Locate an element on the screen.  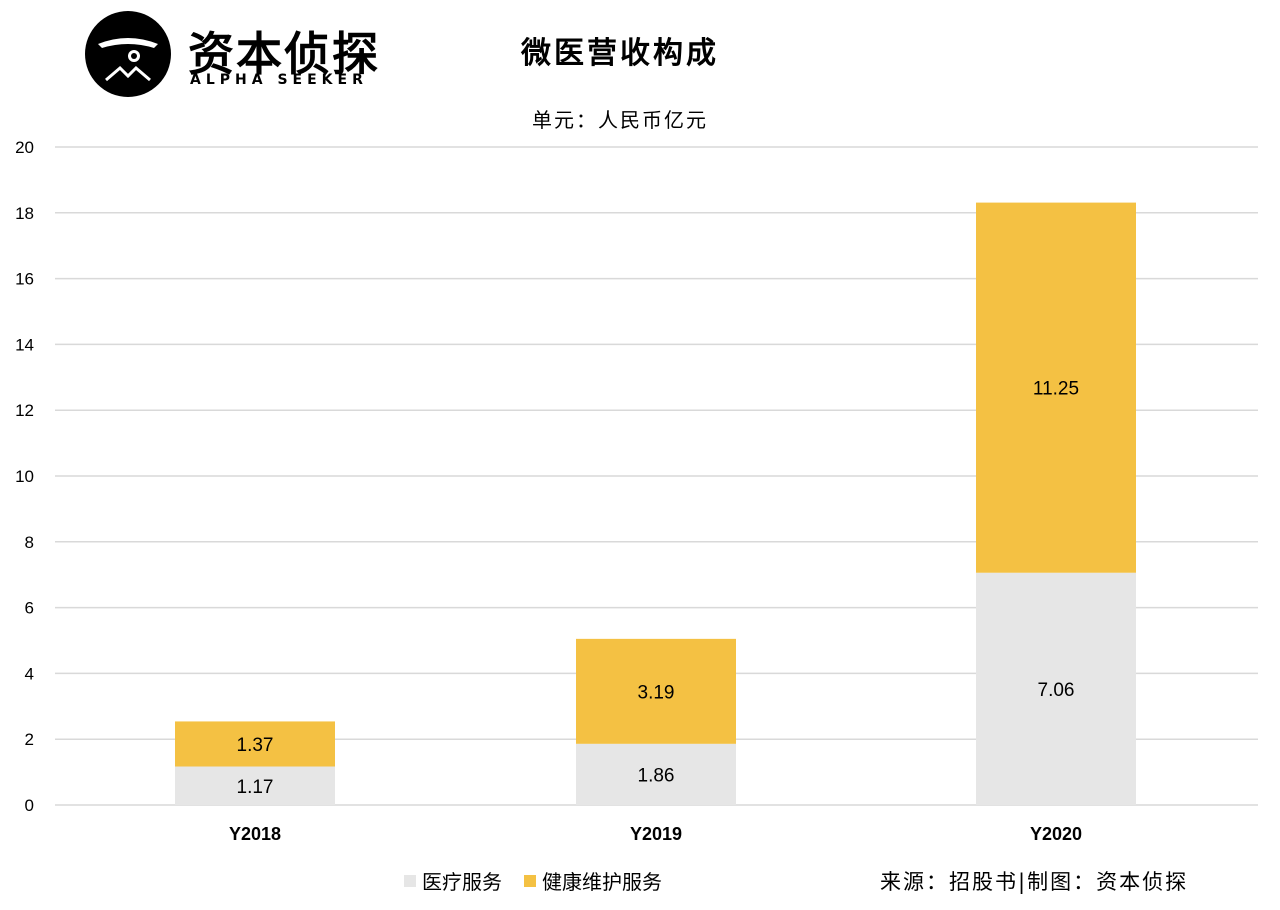
data-label: 1.37 is located at coordinates (255, 745).